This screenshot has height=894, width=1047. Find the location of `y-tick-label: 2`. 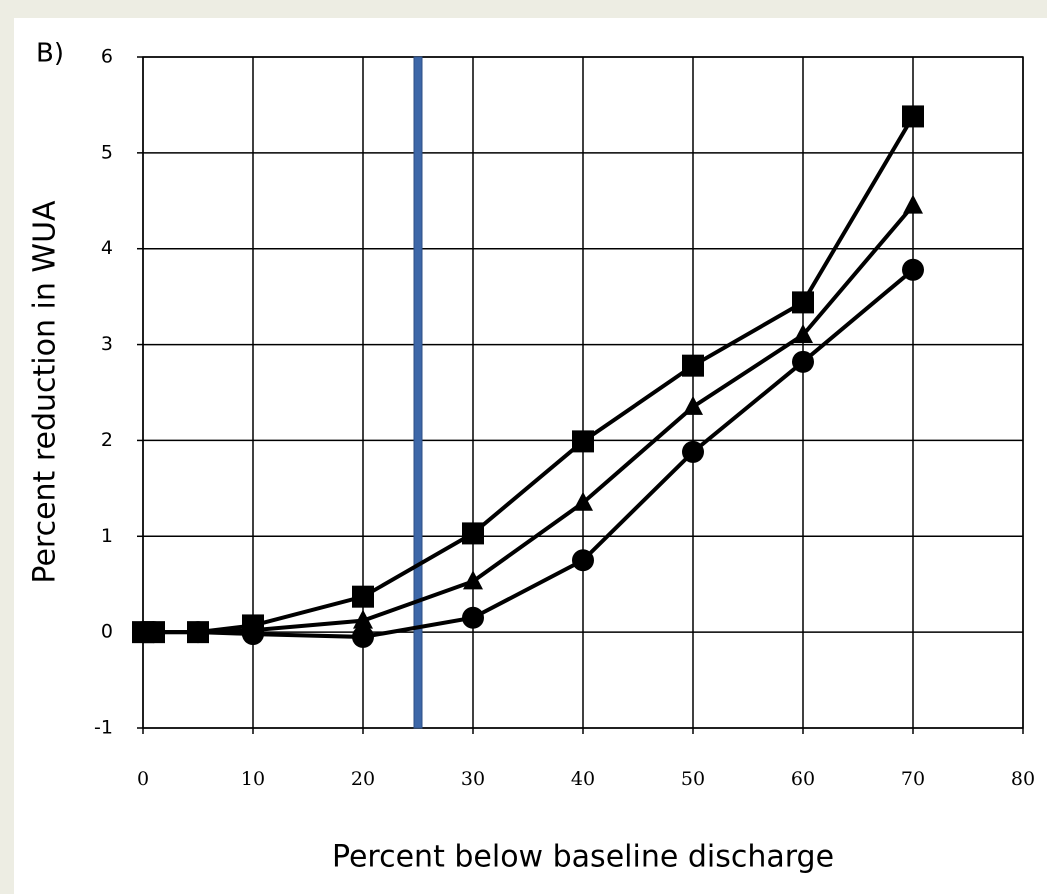

y-tick-label: 2 is located at coordinates (107, 440).